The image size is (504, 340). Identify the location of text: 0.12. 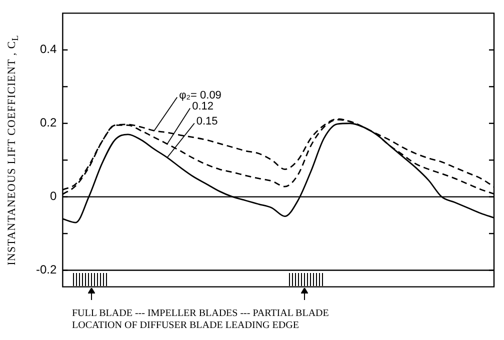
(203, 106).